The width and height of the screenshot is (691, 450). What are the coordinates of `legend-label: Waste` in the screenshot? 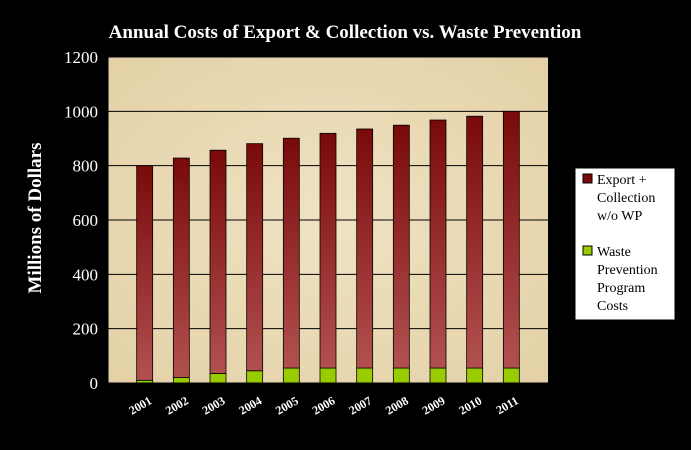 It's located at (614, 252).